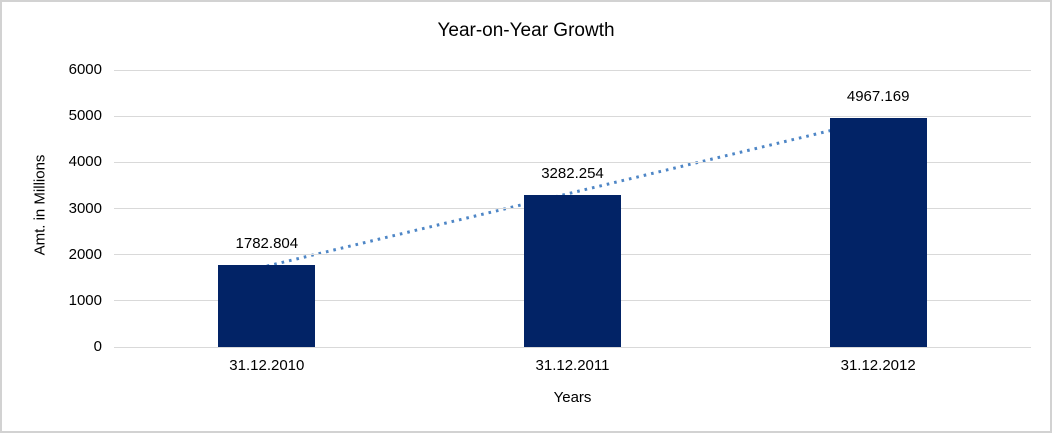 The height and width of the screenshot is (433, 1052). Describe the element at coordinates (878, 365) in the screenshot. I see `x-tick-label: 31.12.2012` at that location.